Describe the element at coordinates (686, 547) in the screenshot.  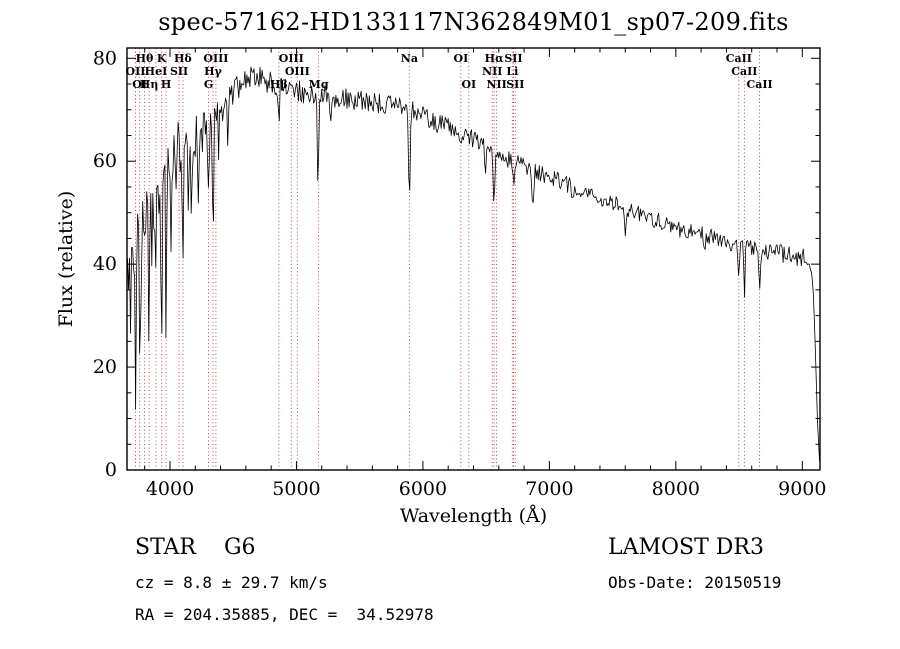
I see `survey-name: LAMOST DR3` at that location.